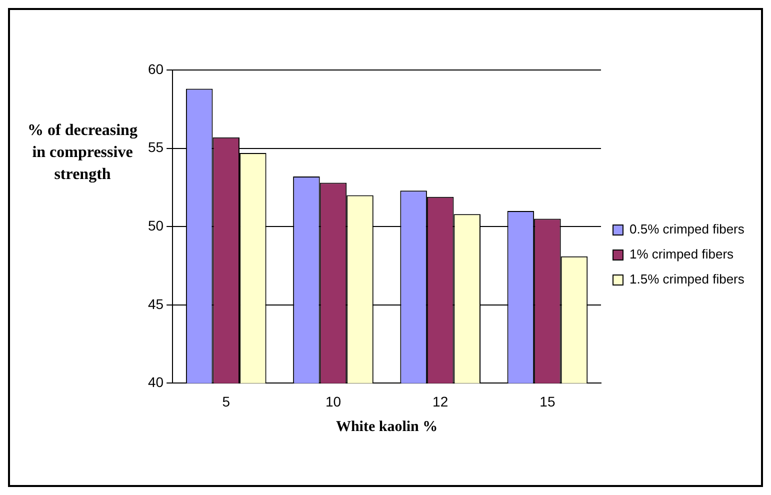 The image size is (771, 495). I want to click on x-tick-label: 12, so click(440, 401).